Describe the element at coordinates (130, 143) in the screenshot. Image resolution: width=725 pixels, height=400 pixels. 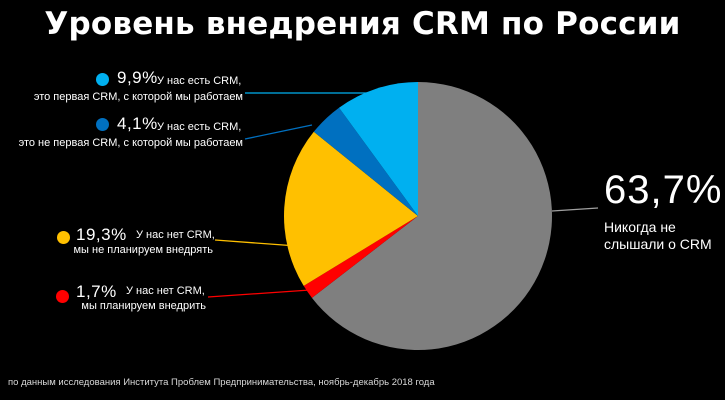
I see `slice-label-not-first-line2: это не первая CRM, с которой мы работаем` at that location.